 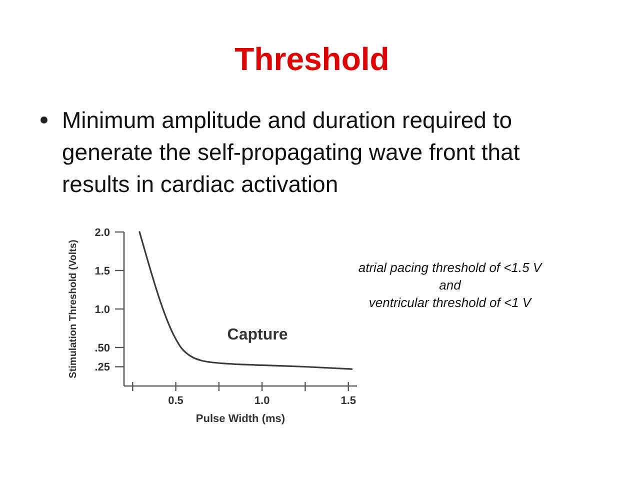 I want to click on x-axis-title: Pulse Width (ms), so click(x=241, y=419).